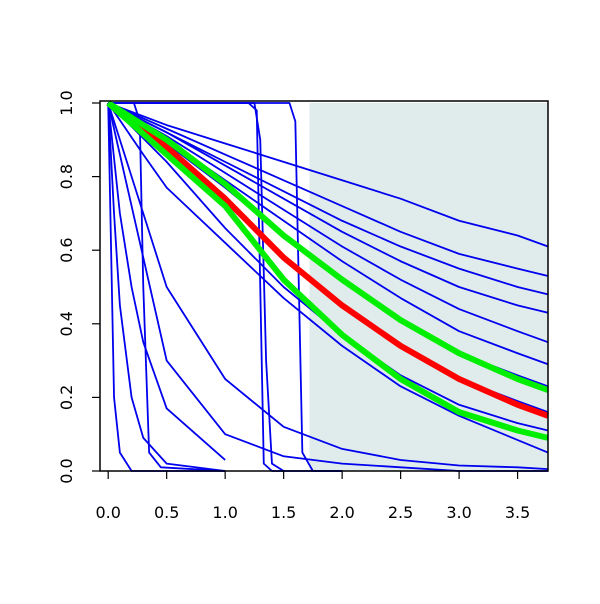  Describe the element at coordinates (400, 512) in the screenshot. I see `x-tick-label: 2.5` at that location.